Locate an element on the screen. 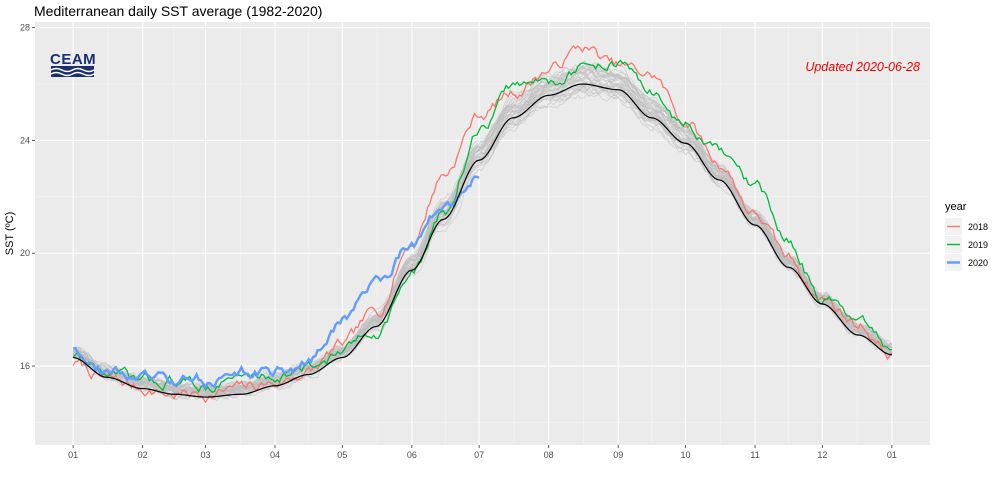  x-tick-label: 02 is located at coordinates (143, 455).